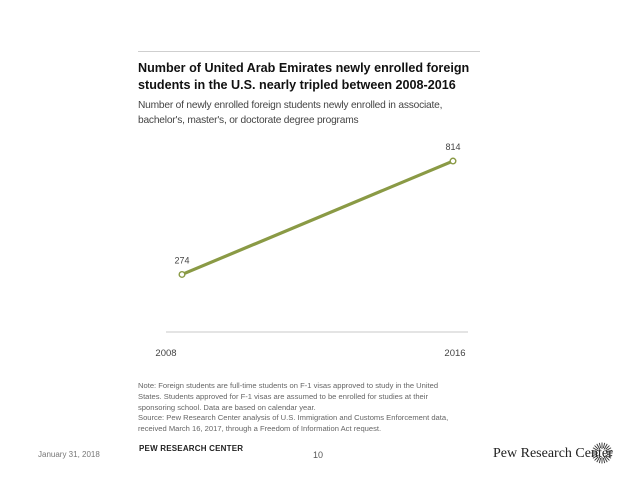 Image resolution: width=638 pixels, height=479 pixels. I want to click on pew-sunburst-icon, so click(602, 453).